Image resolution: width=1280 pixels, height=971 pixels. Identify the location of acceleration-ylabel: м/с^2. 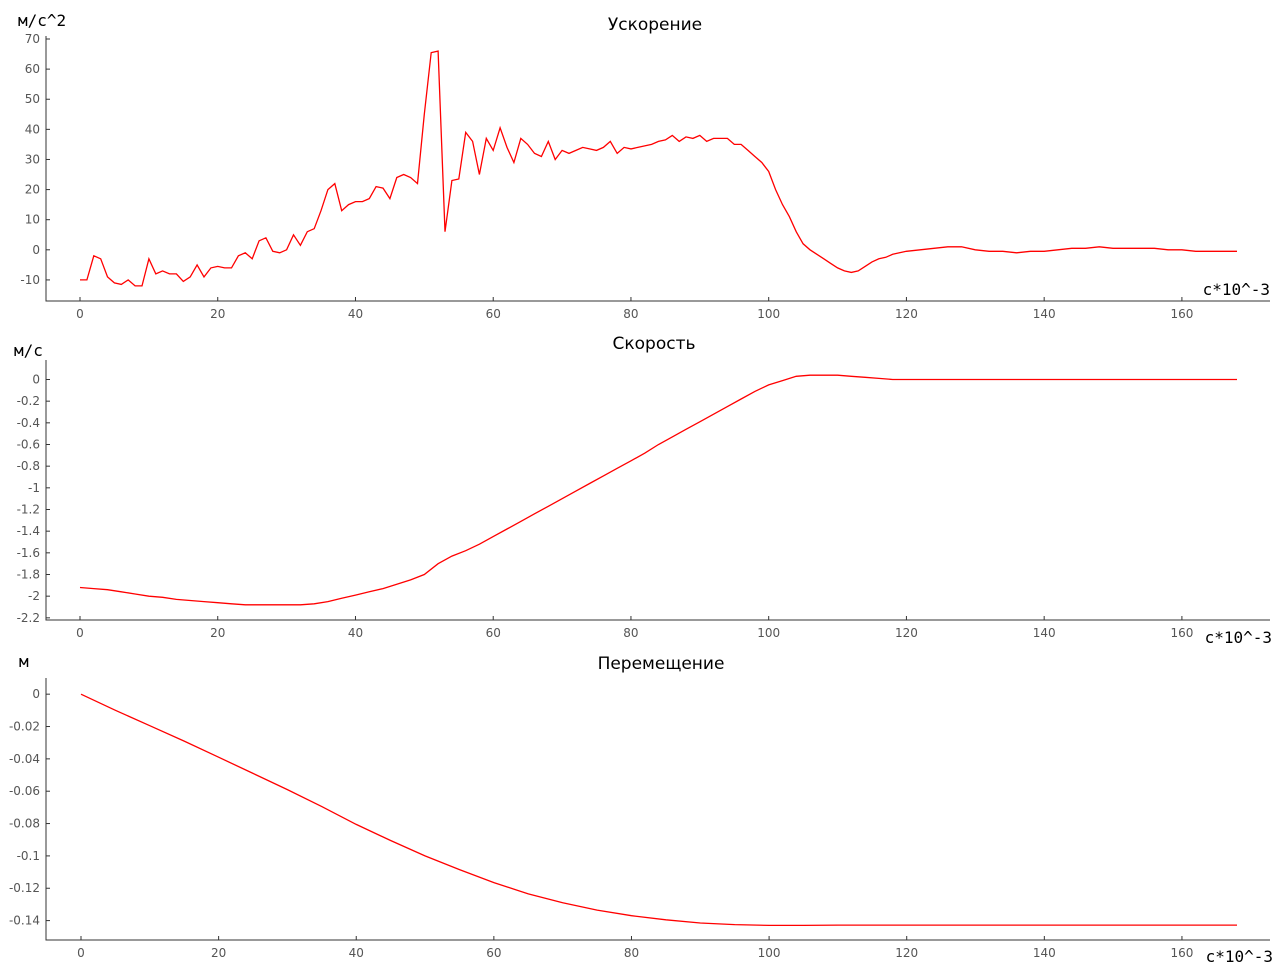
(42, 20).